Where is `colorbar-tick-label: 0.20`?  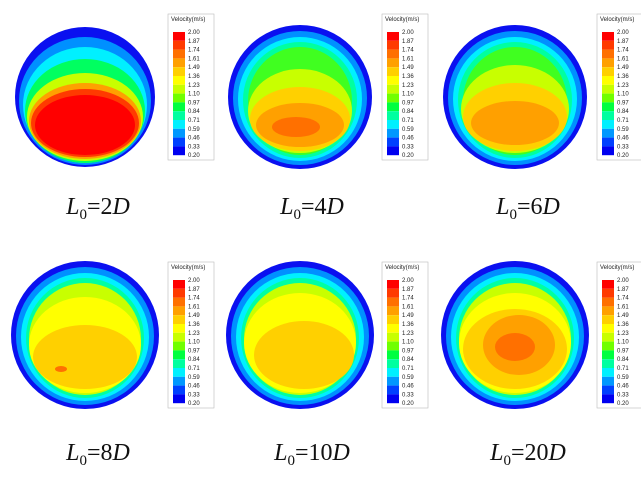 colorbar-tick-label: 0.20 is located at coordinates (194, 404).